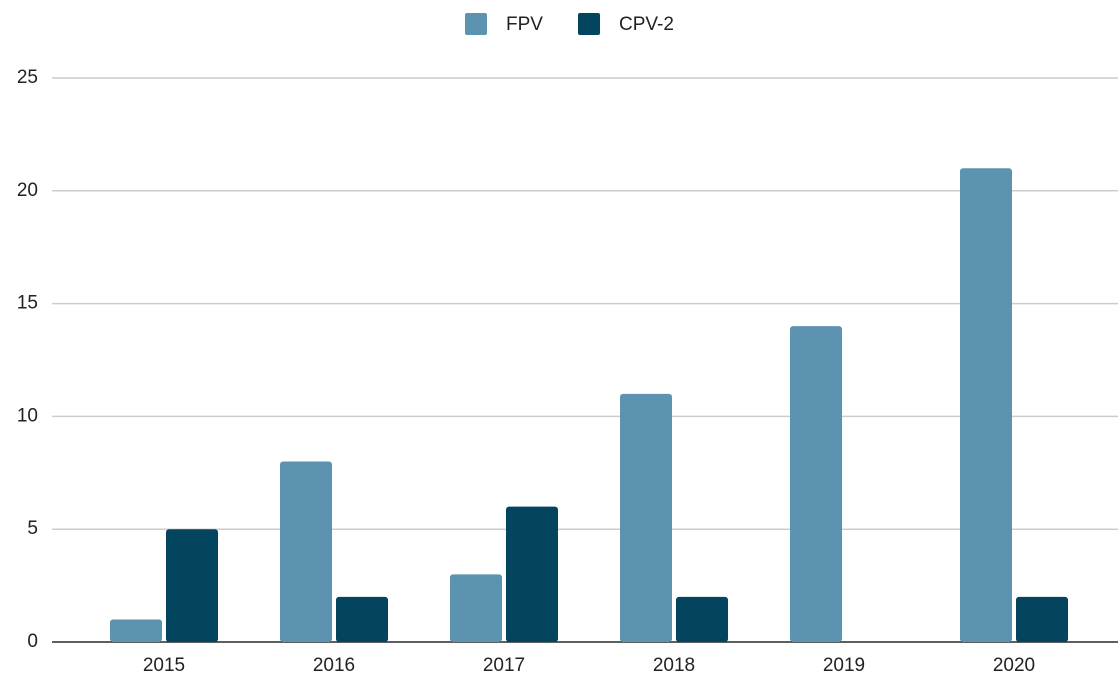 The height and width of the screenshot is (679, 1118). What do you see at coordinates (32, 528) in the screenshot?
I see `y-tick-label: 5` at bounding box center [32, 528].